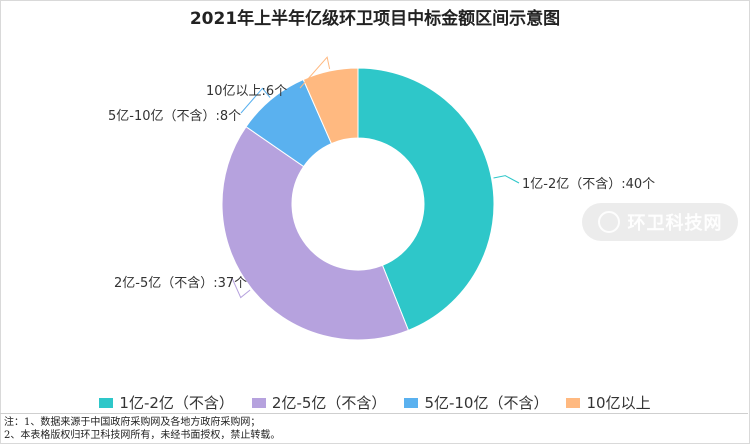 This screenshot has width=750, height=444. I want to click on watermark-logo: 环卫科技网, so click(660, 222).